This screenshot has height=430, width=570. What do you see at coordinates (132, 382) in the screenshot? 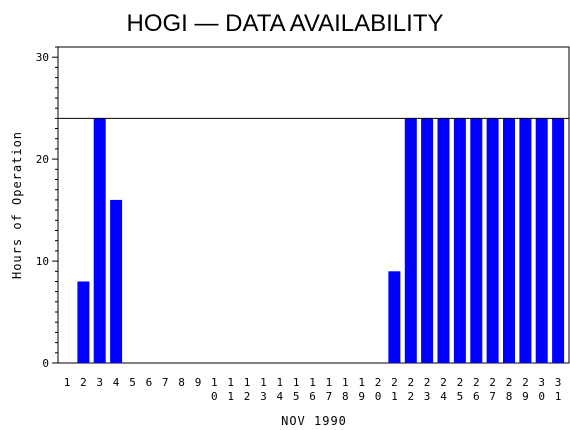
I see `x-tick-label: 5` at bounding box center [132, 382].